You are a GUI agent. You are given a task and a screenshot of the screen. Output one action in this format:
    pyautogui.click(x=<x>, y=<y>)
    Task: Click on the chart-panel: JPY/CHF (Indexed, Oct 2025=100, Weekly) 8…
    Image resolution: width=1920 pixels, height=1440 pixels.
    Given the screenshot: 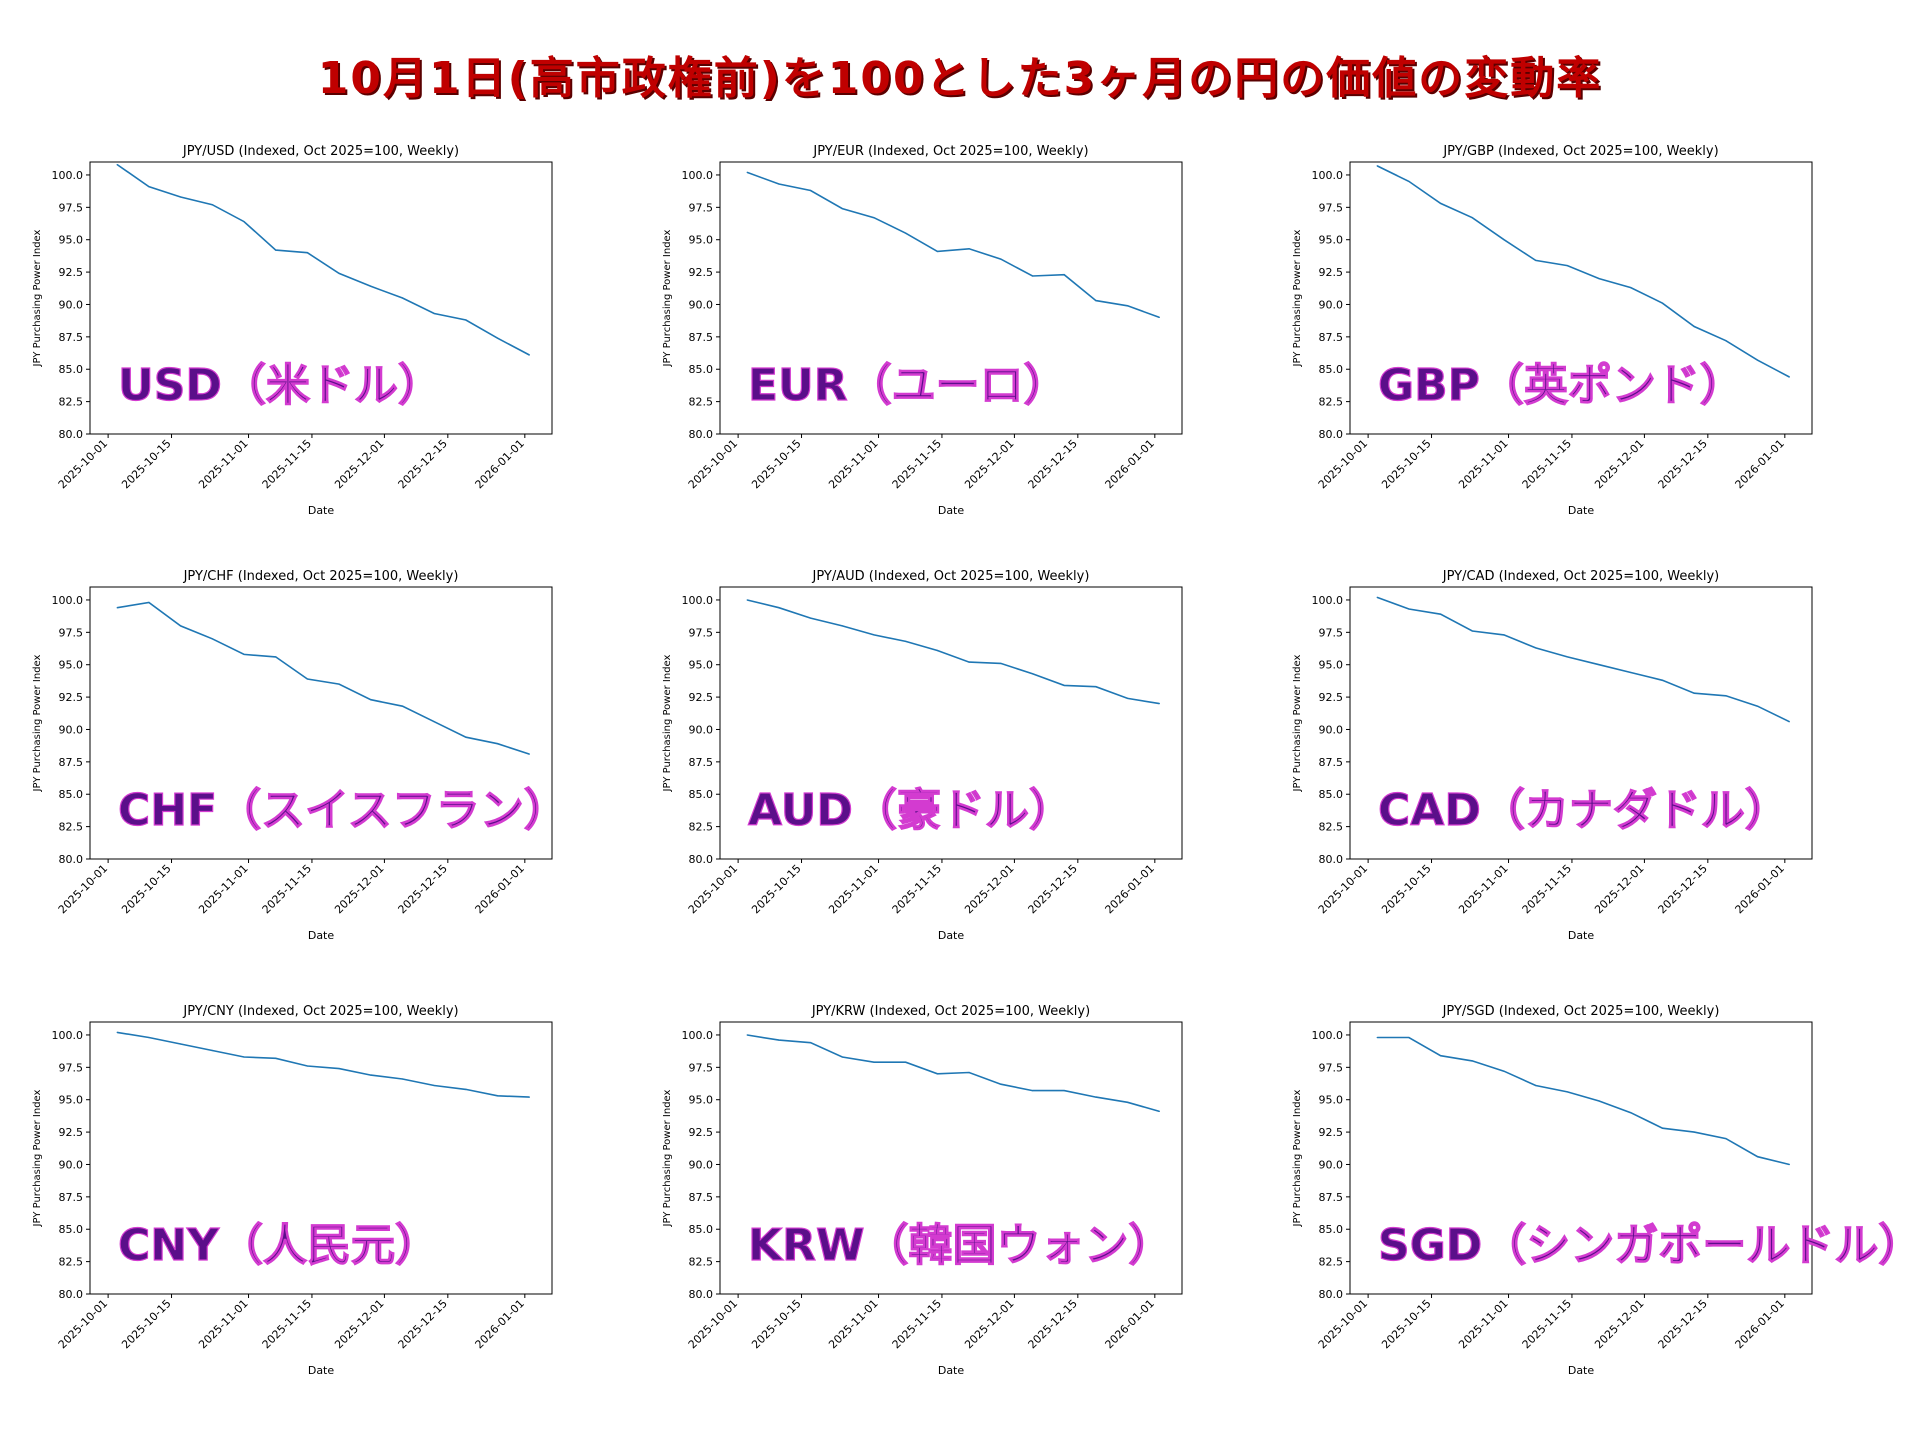 What is the action you would take?
    pyautogui.click(x=330, y=765)
    